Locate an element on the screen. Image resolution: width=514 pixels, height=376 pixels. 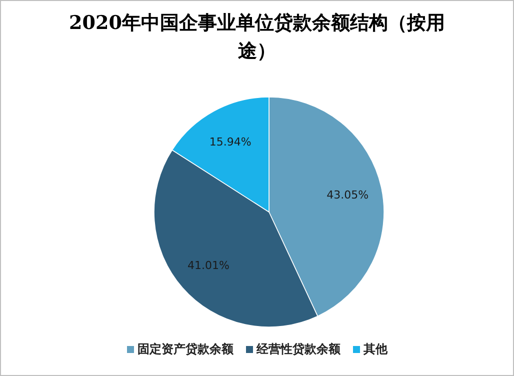
legend-label: 经营性贷款余额 is located at coordinates (298, 349).